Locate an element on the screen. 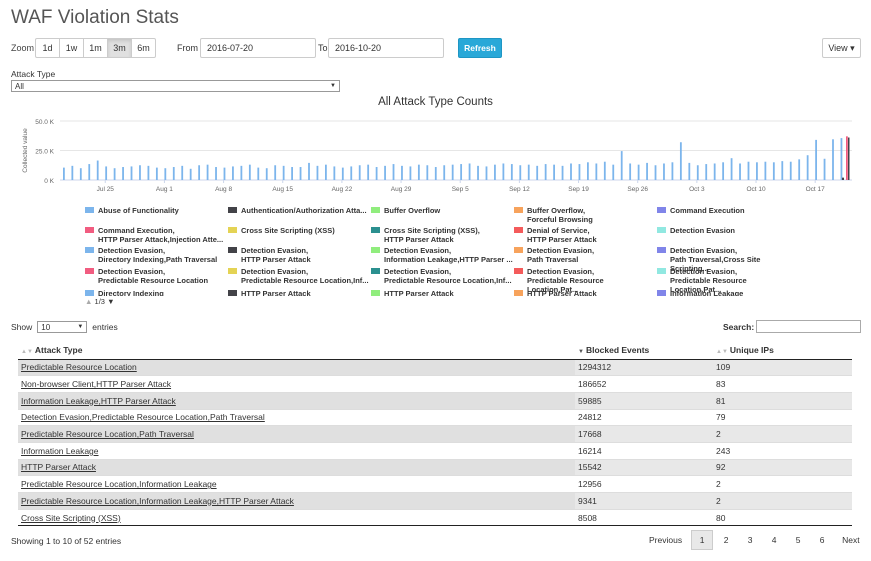 This screenshot has width=871, height=561. legend-item: Information Leakage is located at coordinates (728, 292).